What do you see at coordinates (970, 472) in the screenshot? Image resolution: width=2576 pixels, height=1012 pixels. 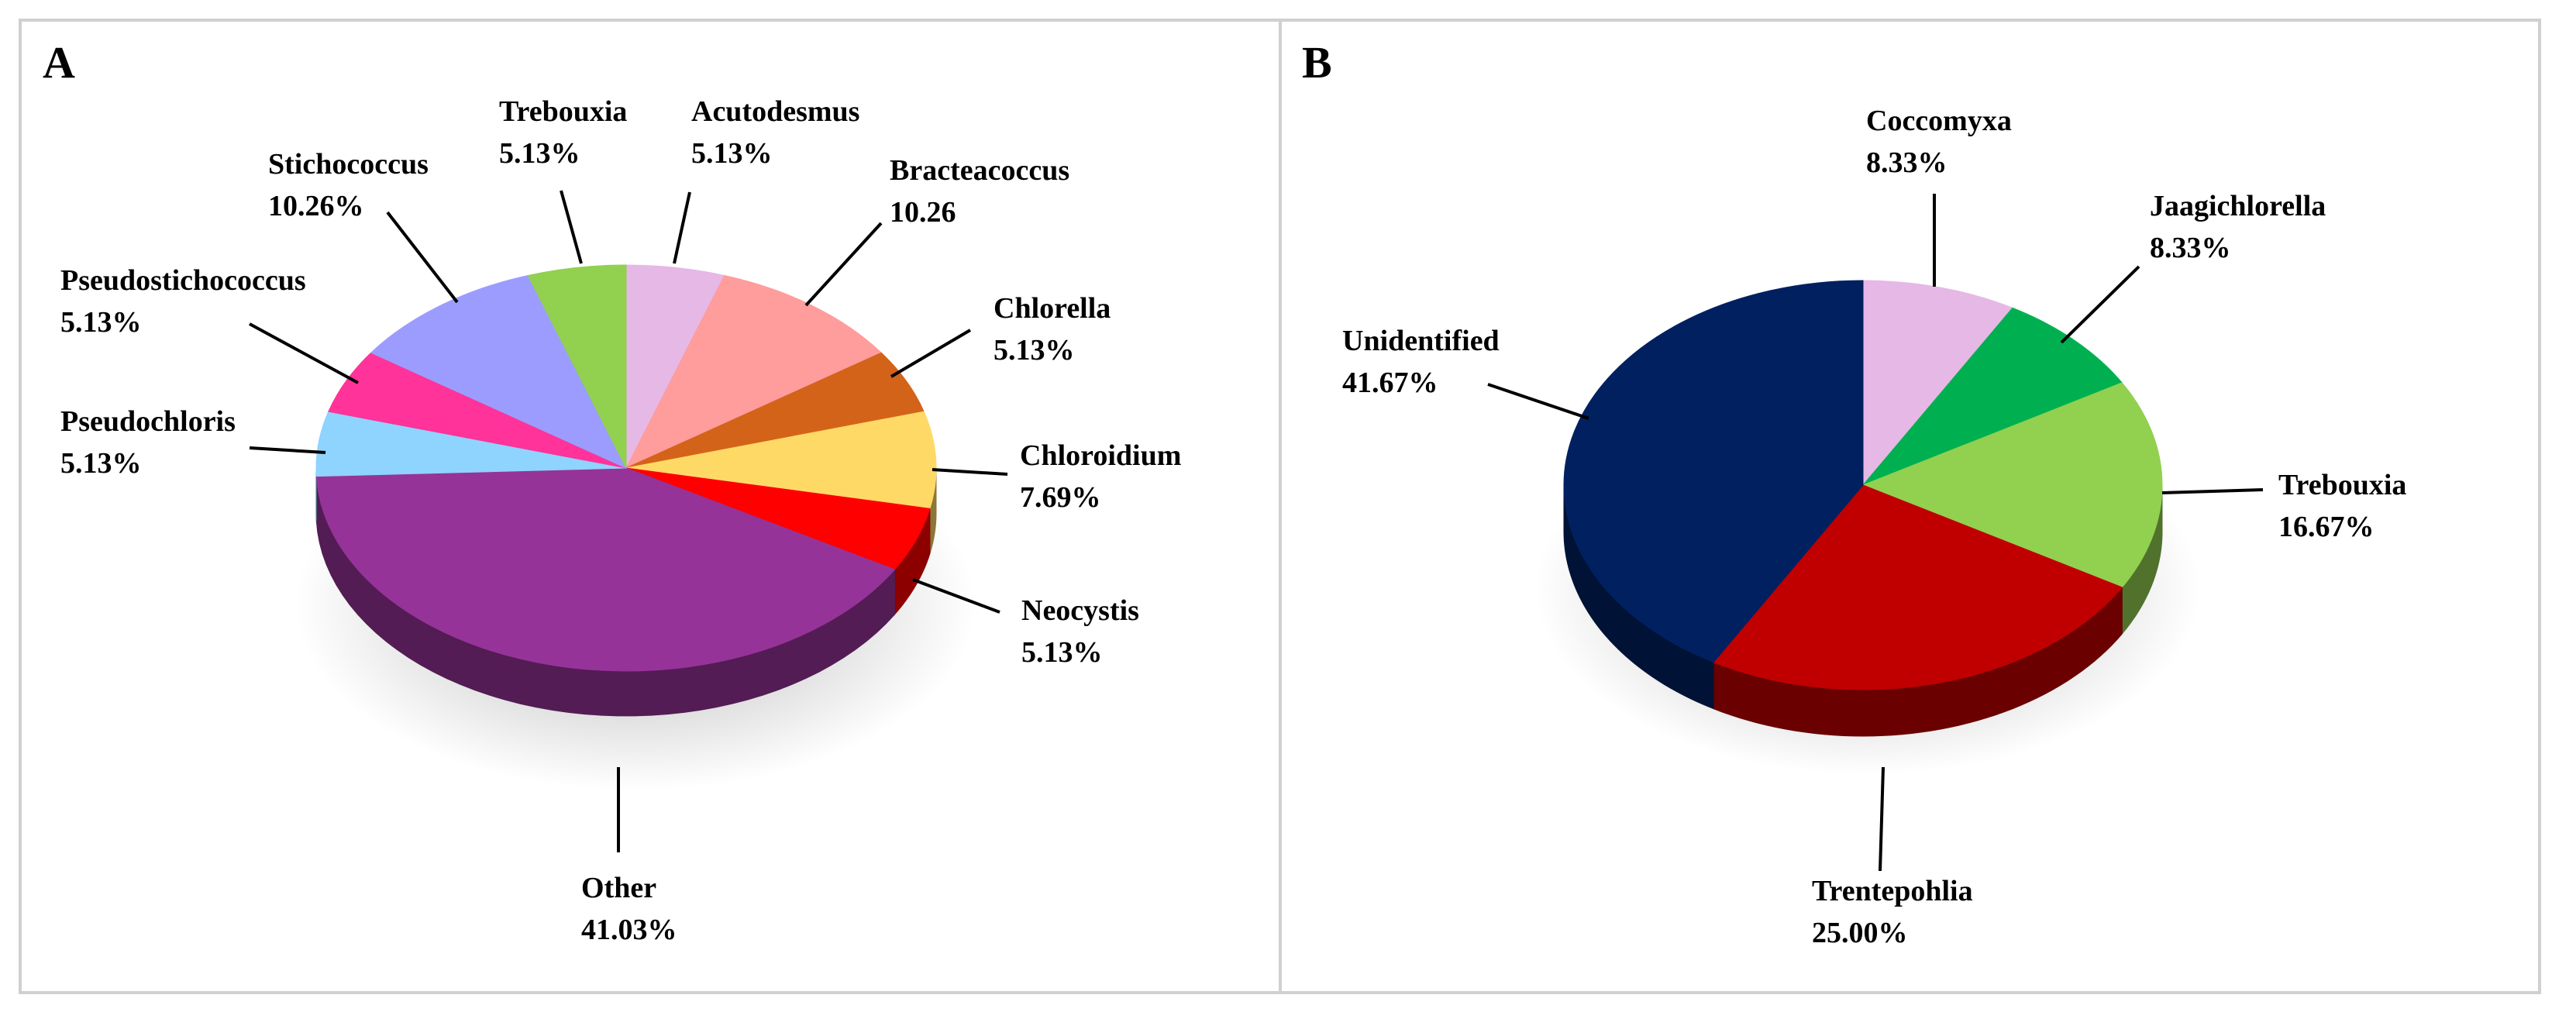 I see `leader-line-chloroidium` at bounding box center [970, 472].